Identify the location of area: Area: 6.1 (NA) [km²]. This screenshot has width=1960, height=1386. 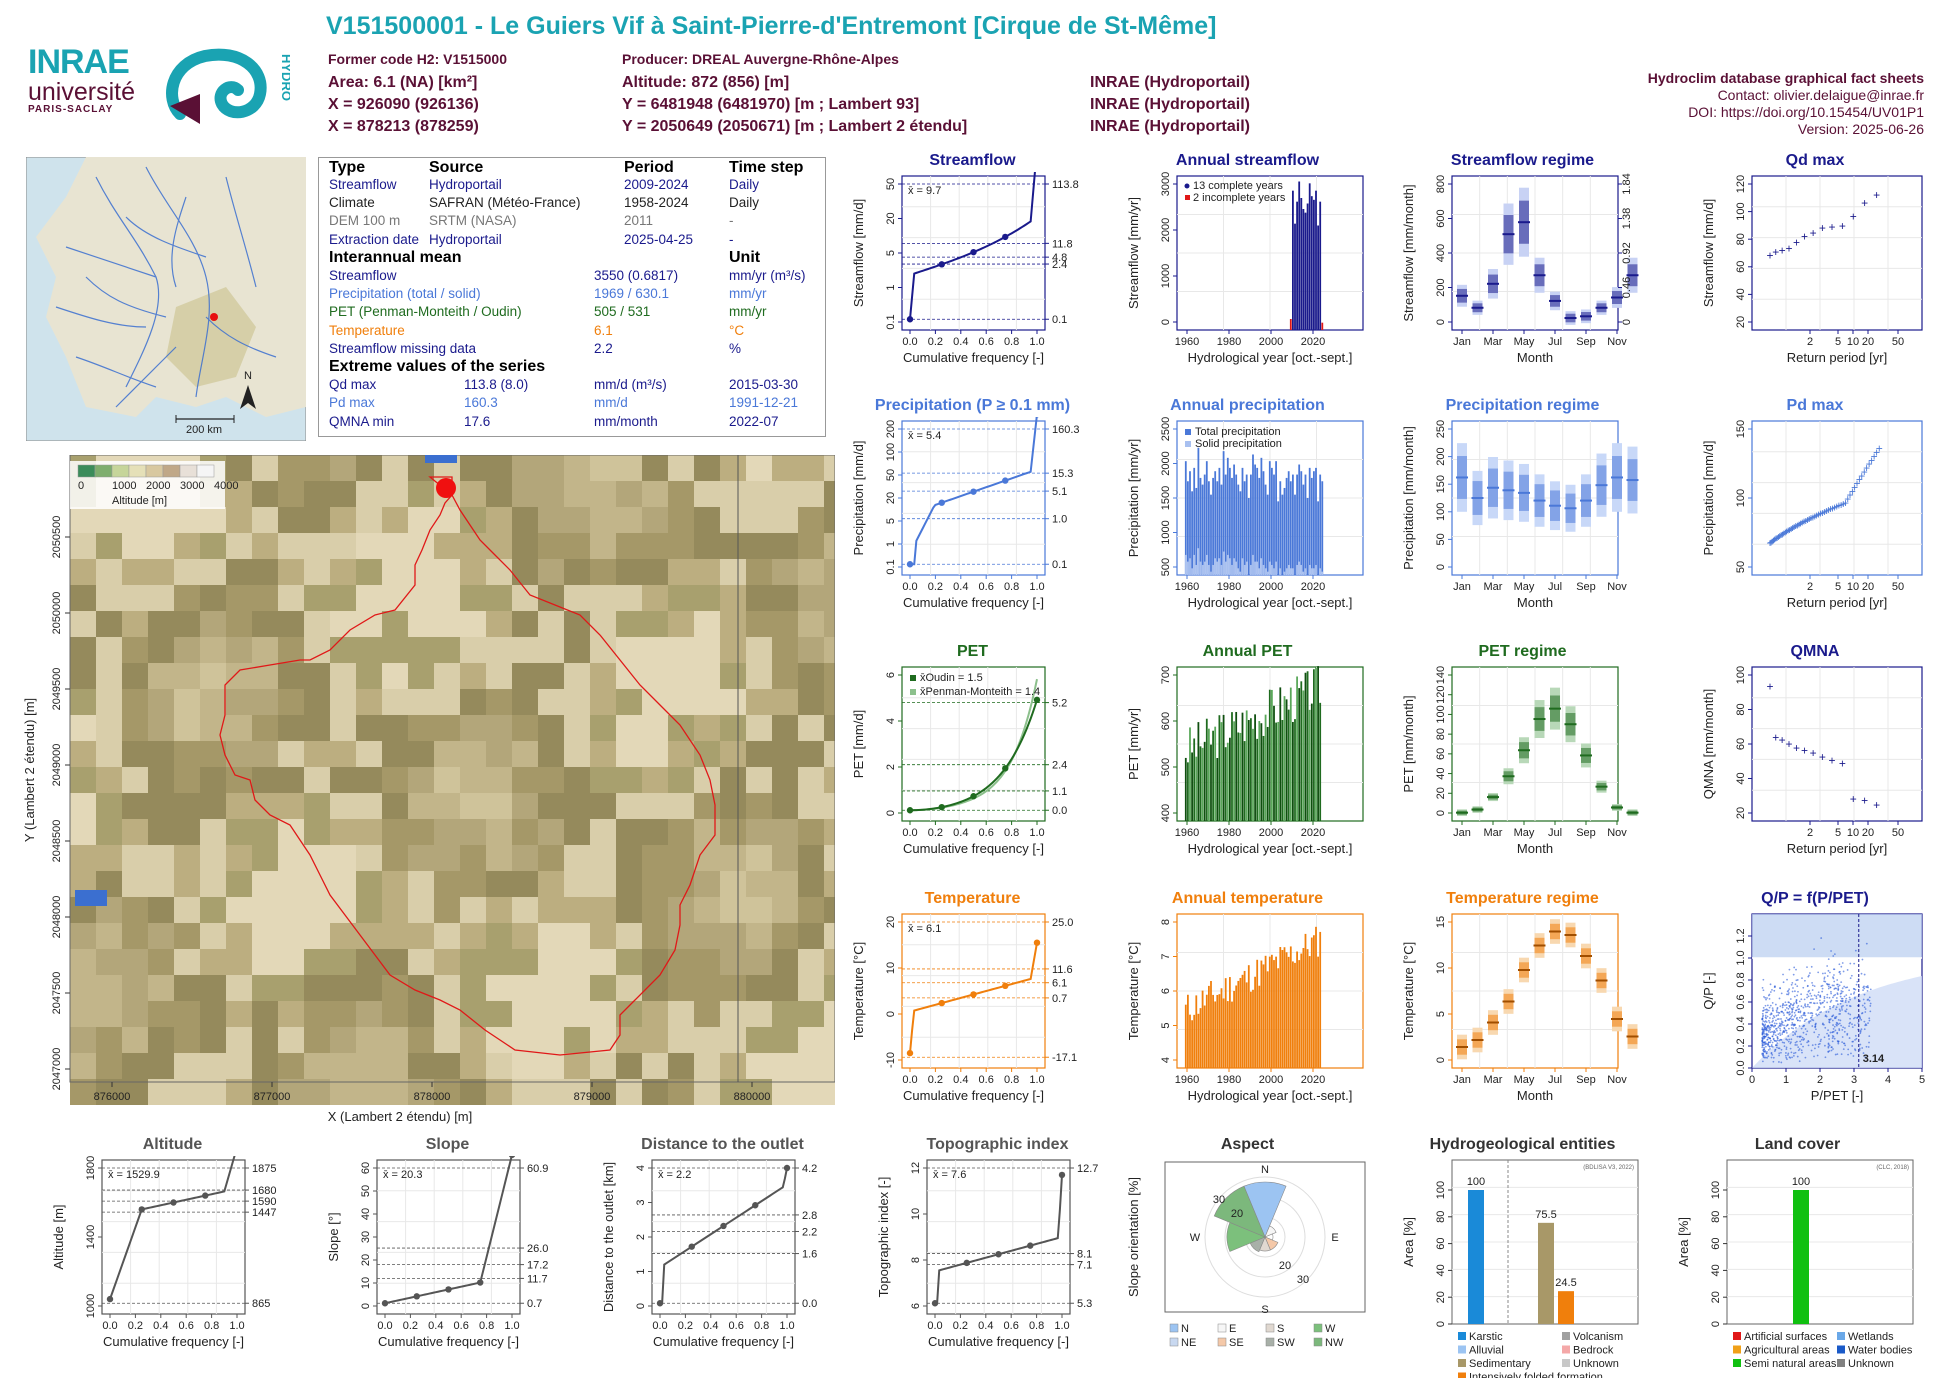
(403, 82).